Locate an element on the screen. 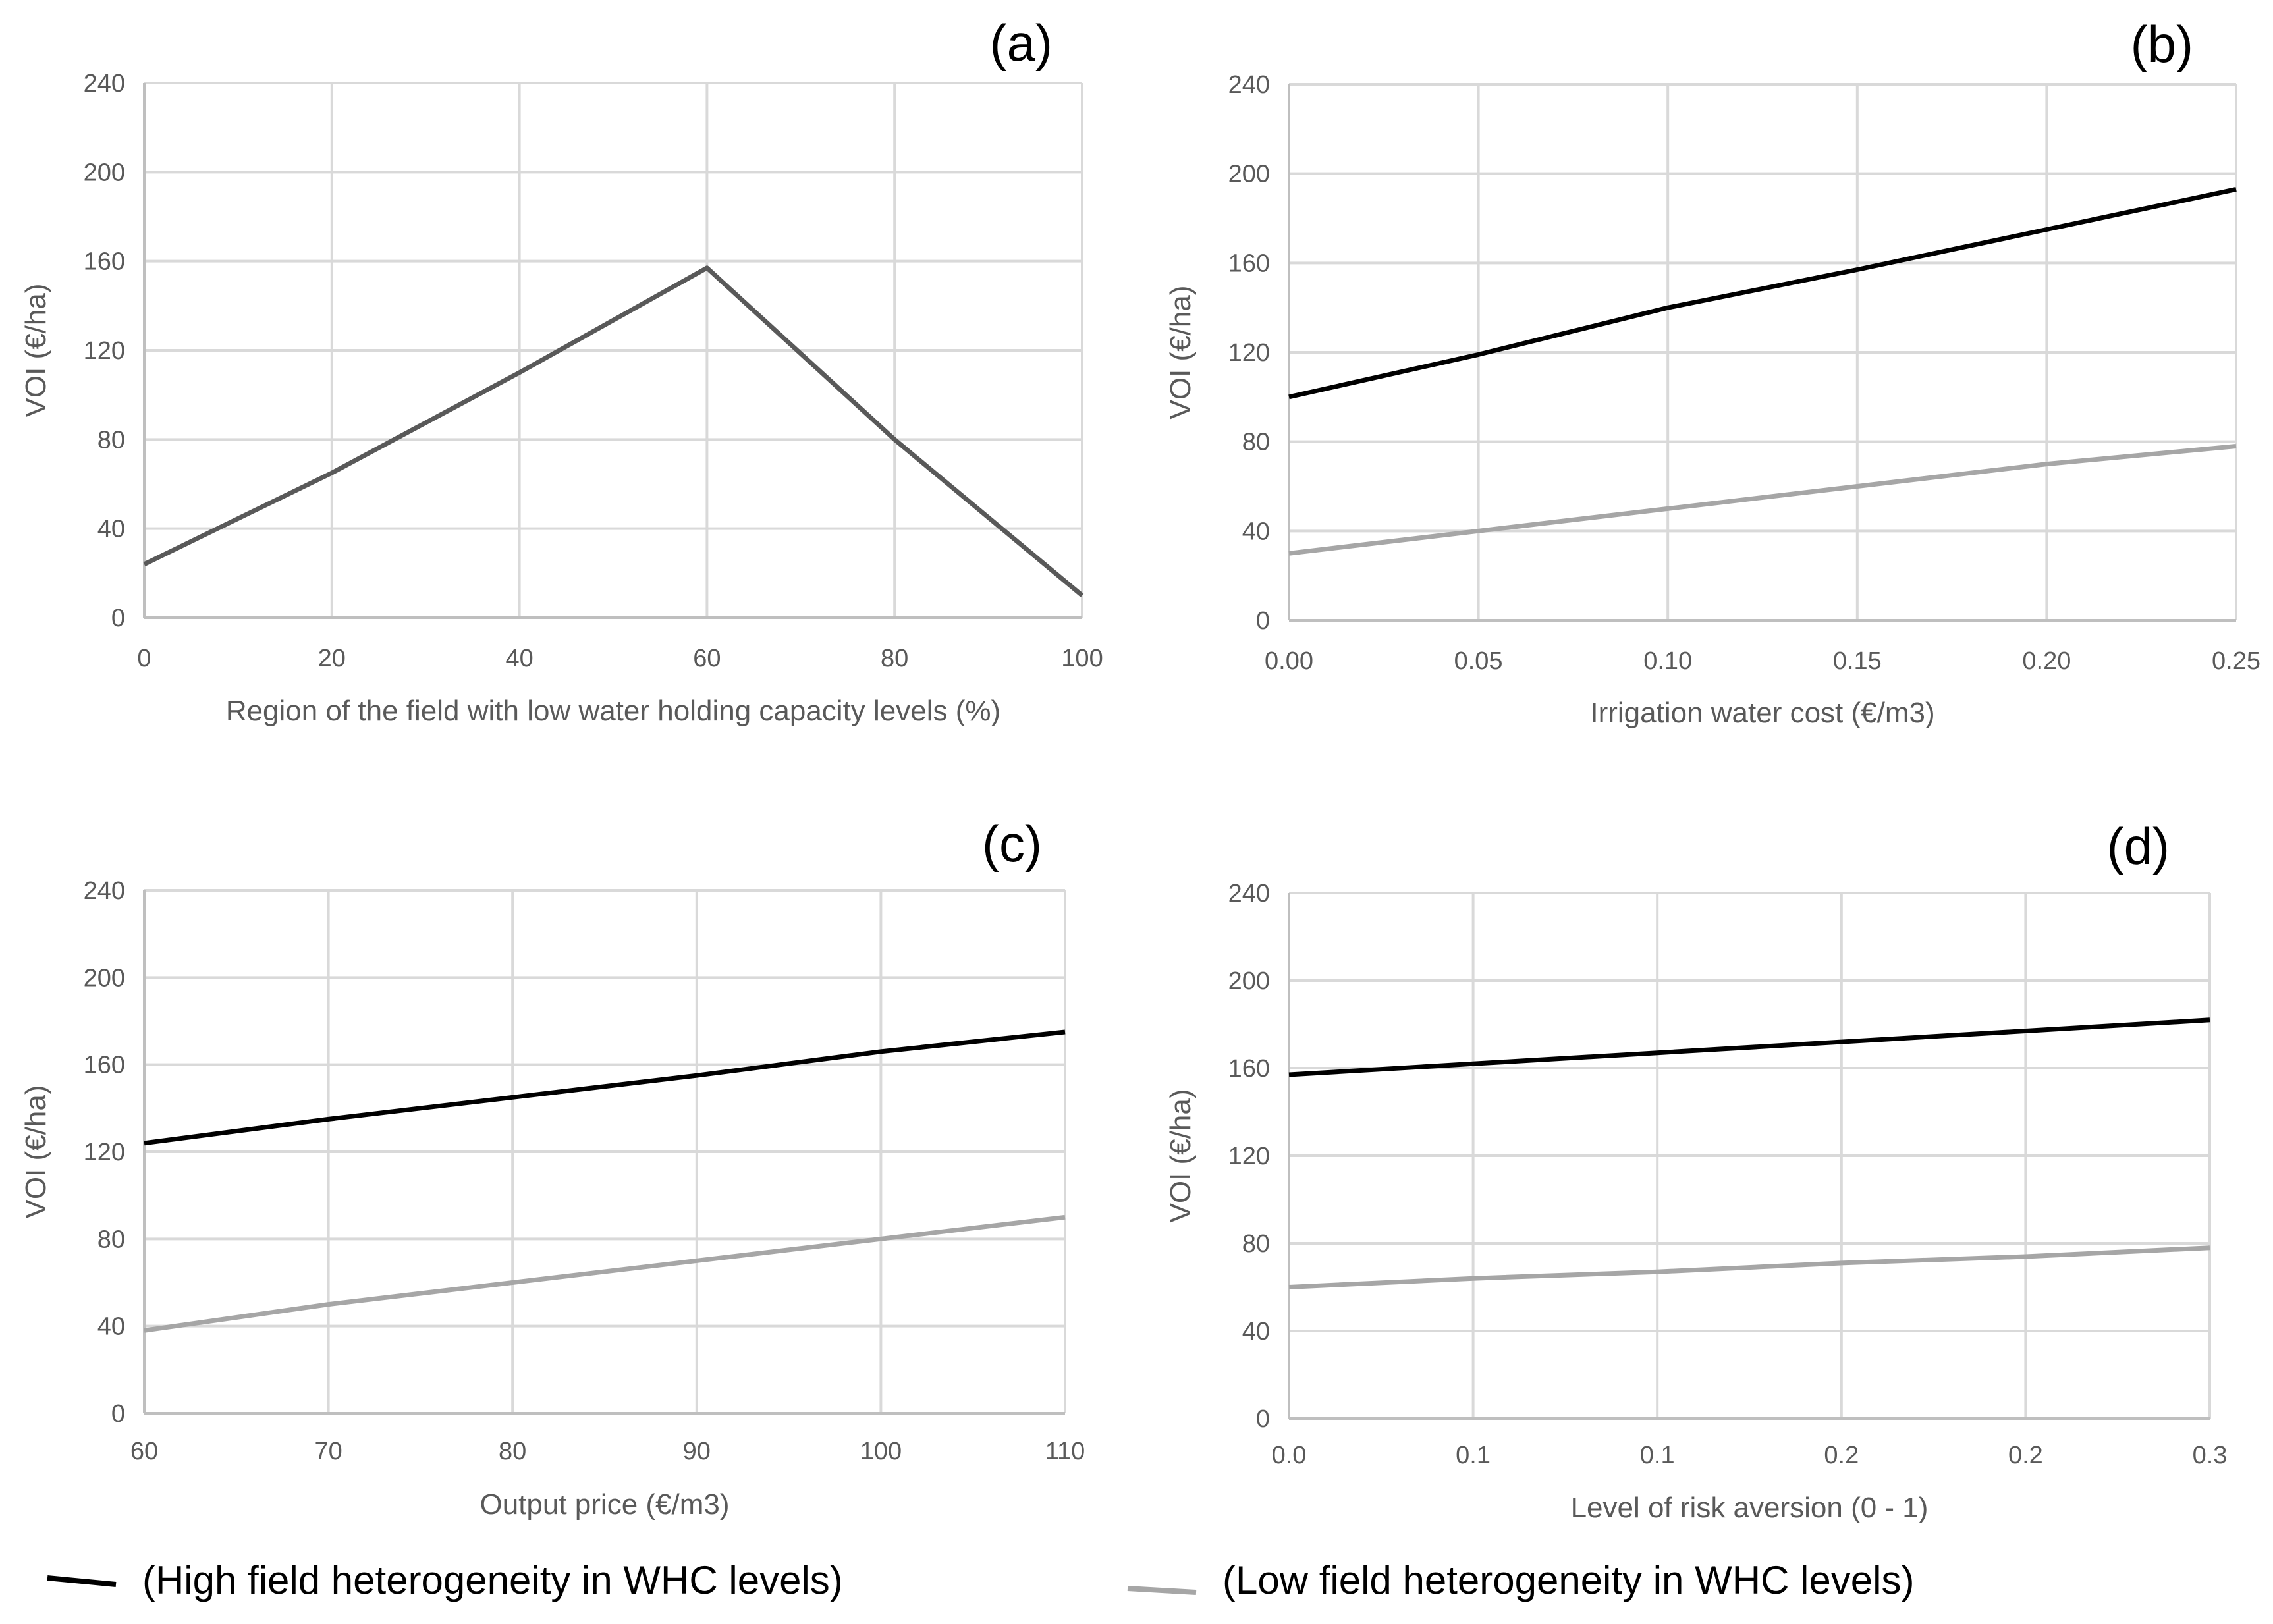 This screenshot has height=1624, width=2273. x-tick-label: 40 is located at coordinates (519, 658).